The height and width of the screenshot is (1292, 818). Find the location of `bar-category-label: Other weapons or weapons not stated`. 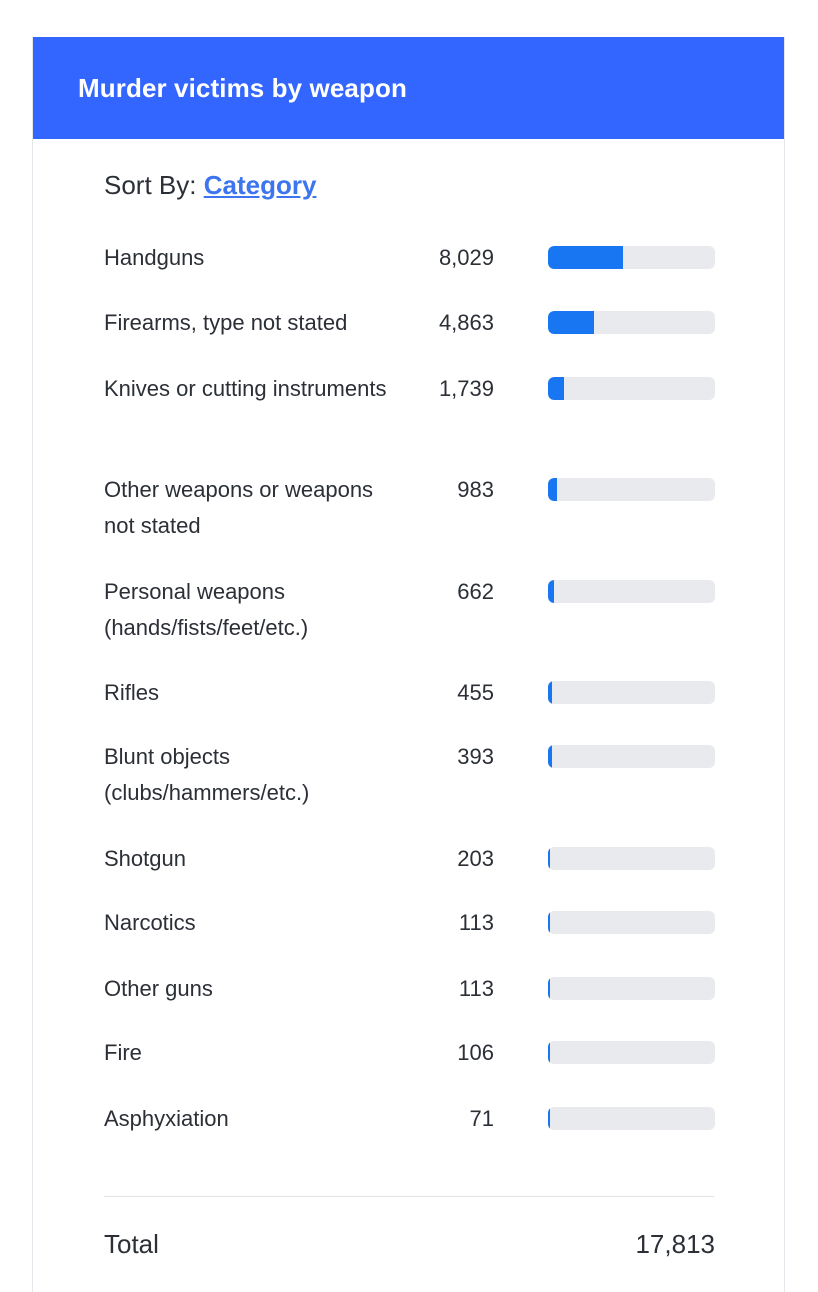

bar-category-label: Other weapons or weapons not stated is located at coordinates (239, 507).